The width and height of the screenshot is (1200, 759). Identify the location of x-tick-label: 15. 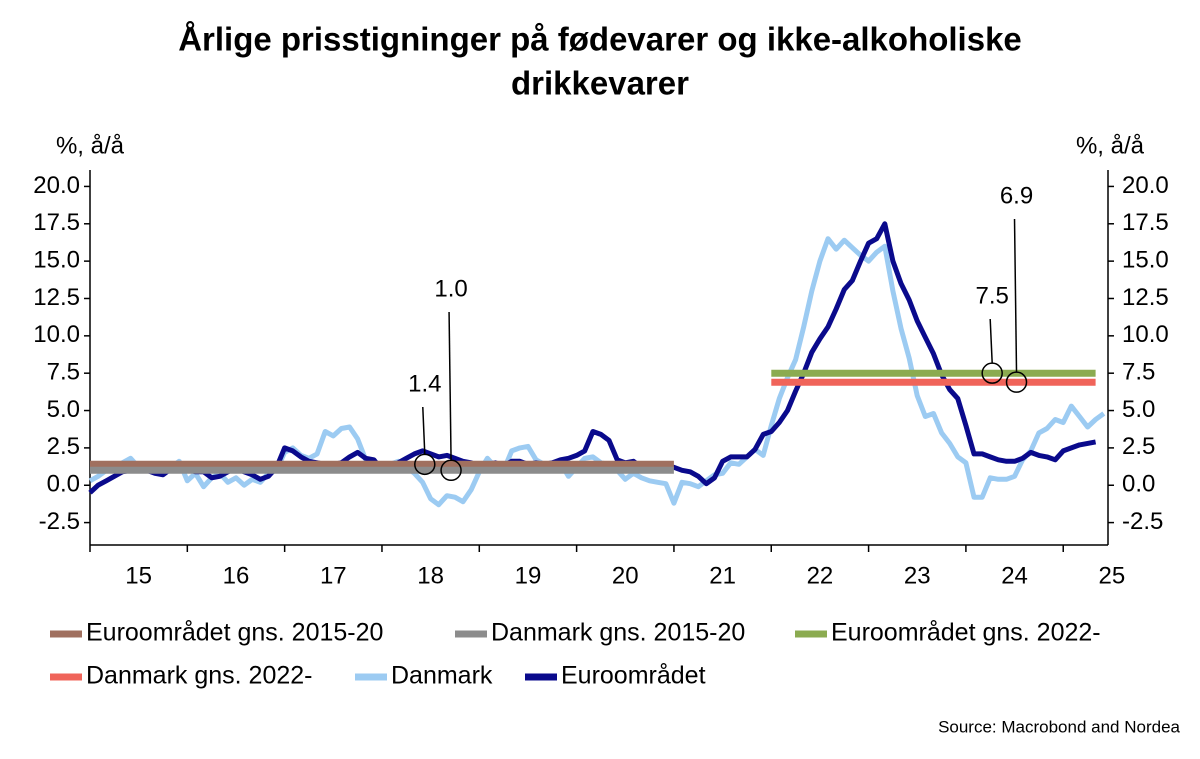
(138, 575).